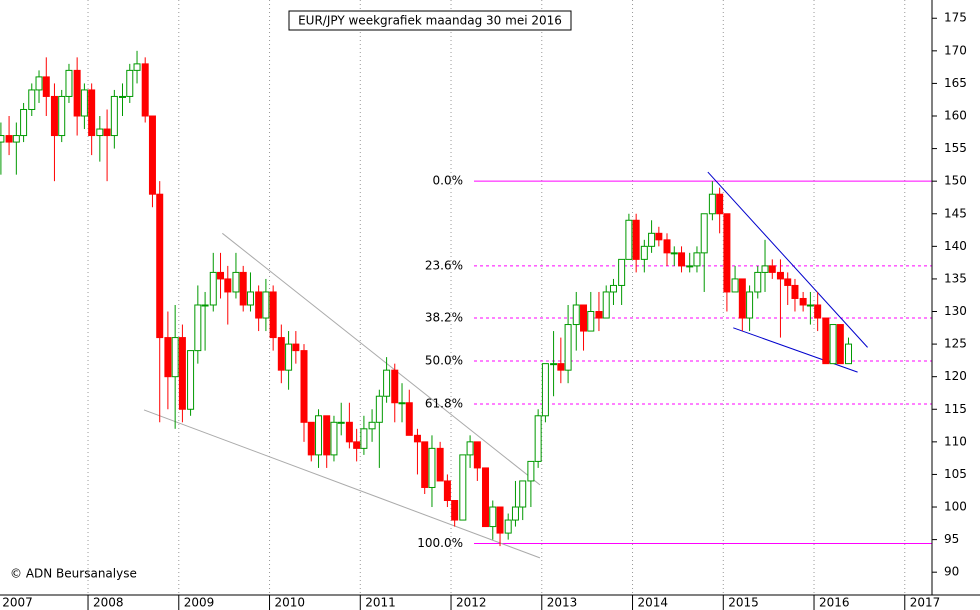 Image resolution: width=980 pixels, height=610 pixels. Describe the element at coordinates (430, 20) in the screenshot. I see `title-box` at that location.